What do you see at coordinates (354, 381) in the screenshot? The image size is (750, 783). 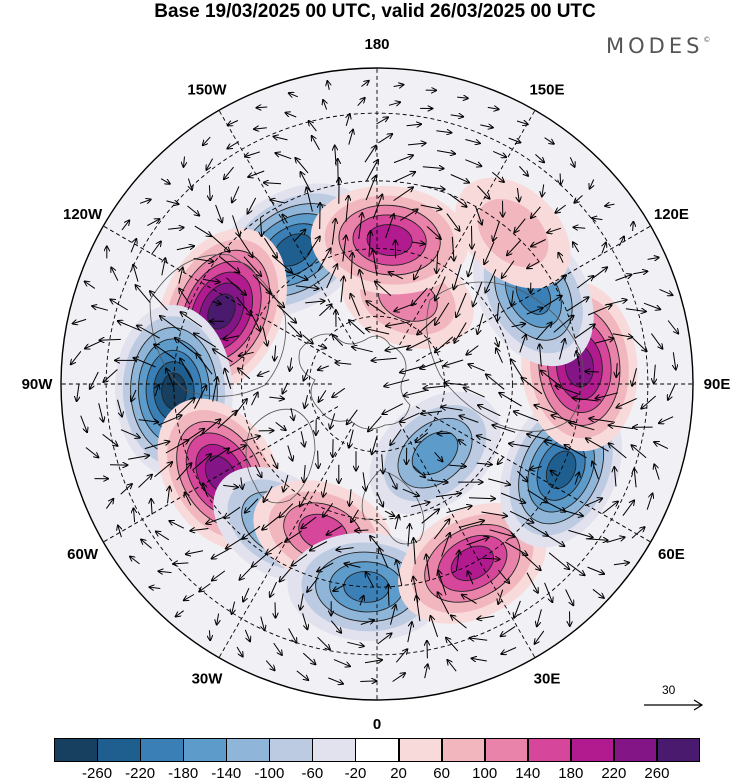 I see `arctic-coastline` at bounding box center [354, 381].